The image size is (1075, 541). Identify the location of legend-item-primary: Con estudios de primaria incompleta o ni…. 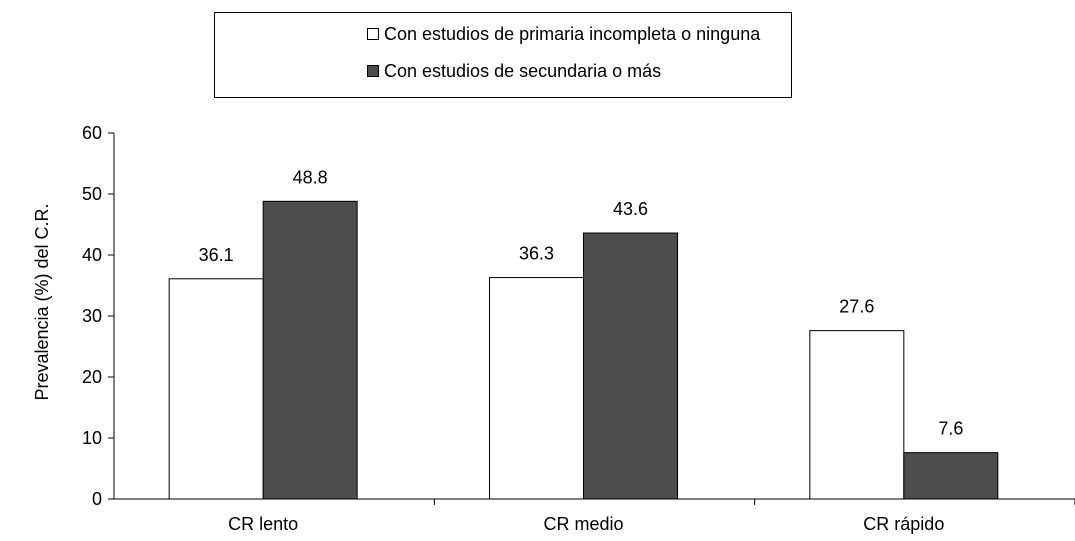
(563, 34).